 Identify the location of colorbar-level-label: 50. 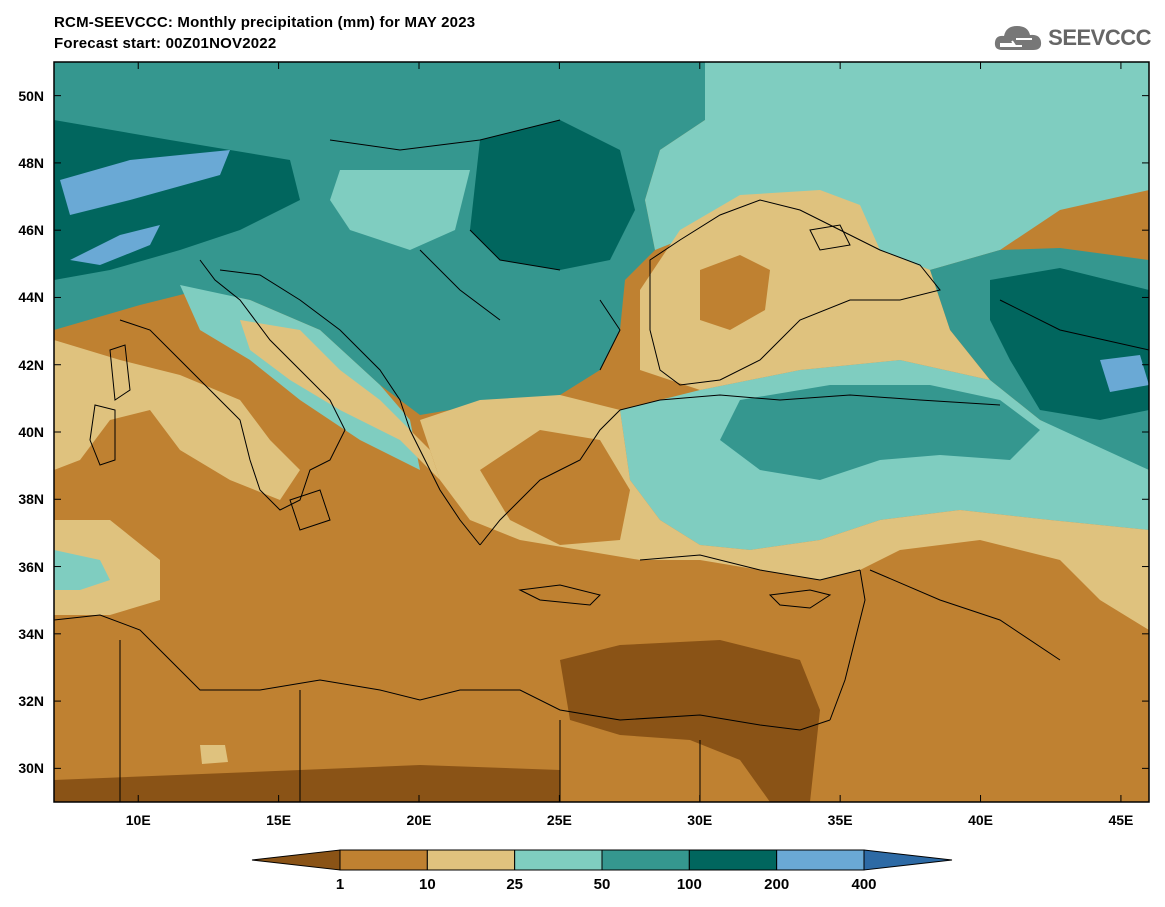
(602, 884).